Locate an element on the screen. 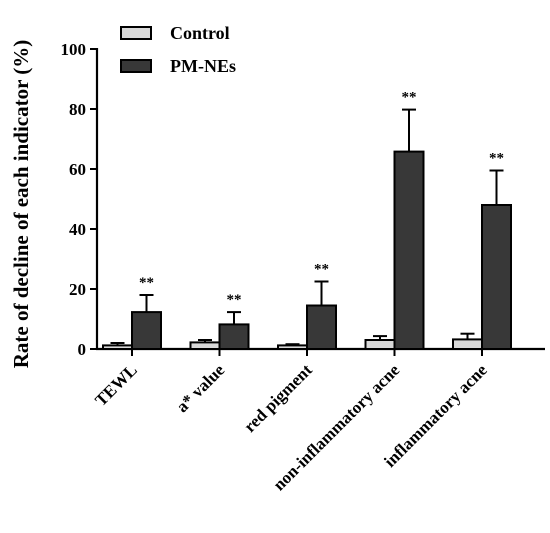 This screenshot has width=550, height=533. y-tick-label: 40 is located at coordinates (77, 229).